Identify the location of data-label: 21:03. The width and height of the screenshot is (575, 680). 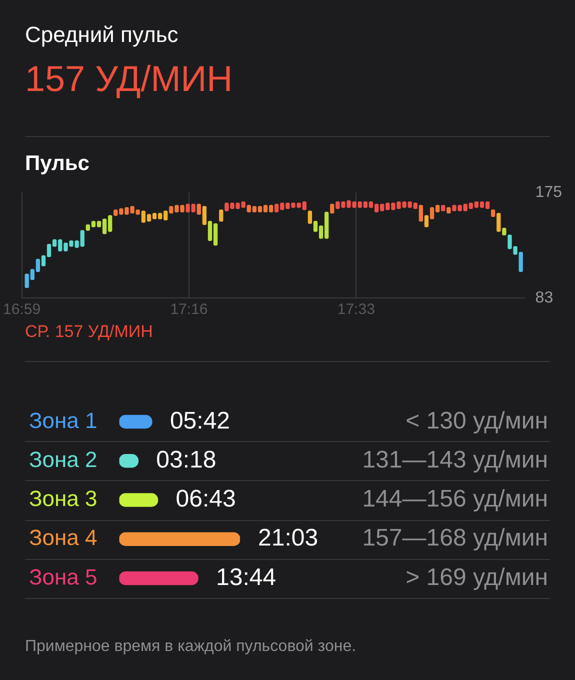
(288, 538).